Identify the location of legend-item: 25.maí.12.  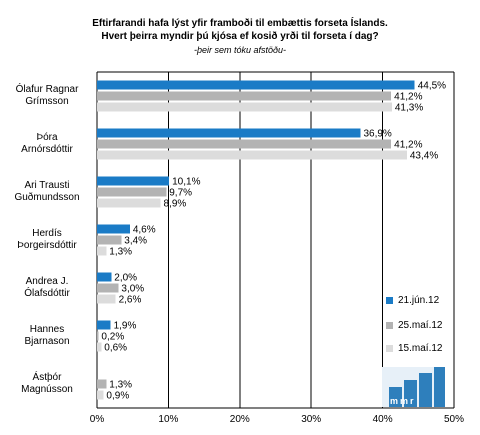
(414, 325).